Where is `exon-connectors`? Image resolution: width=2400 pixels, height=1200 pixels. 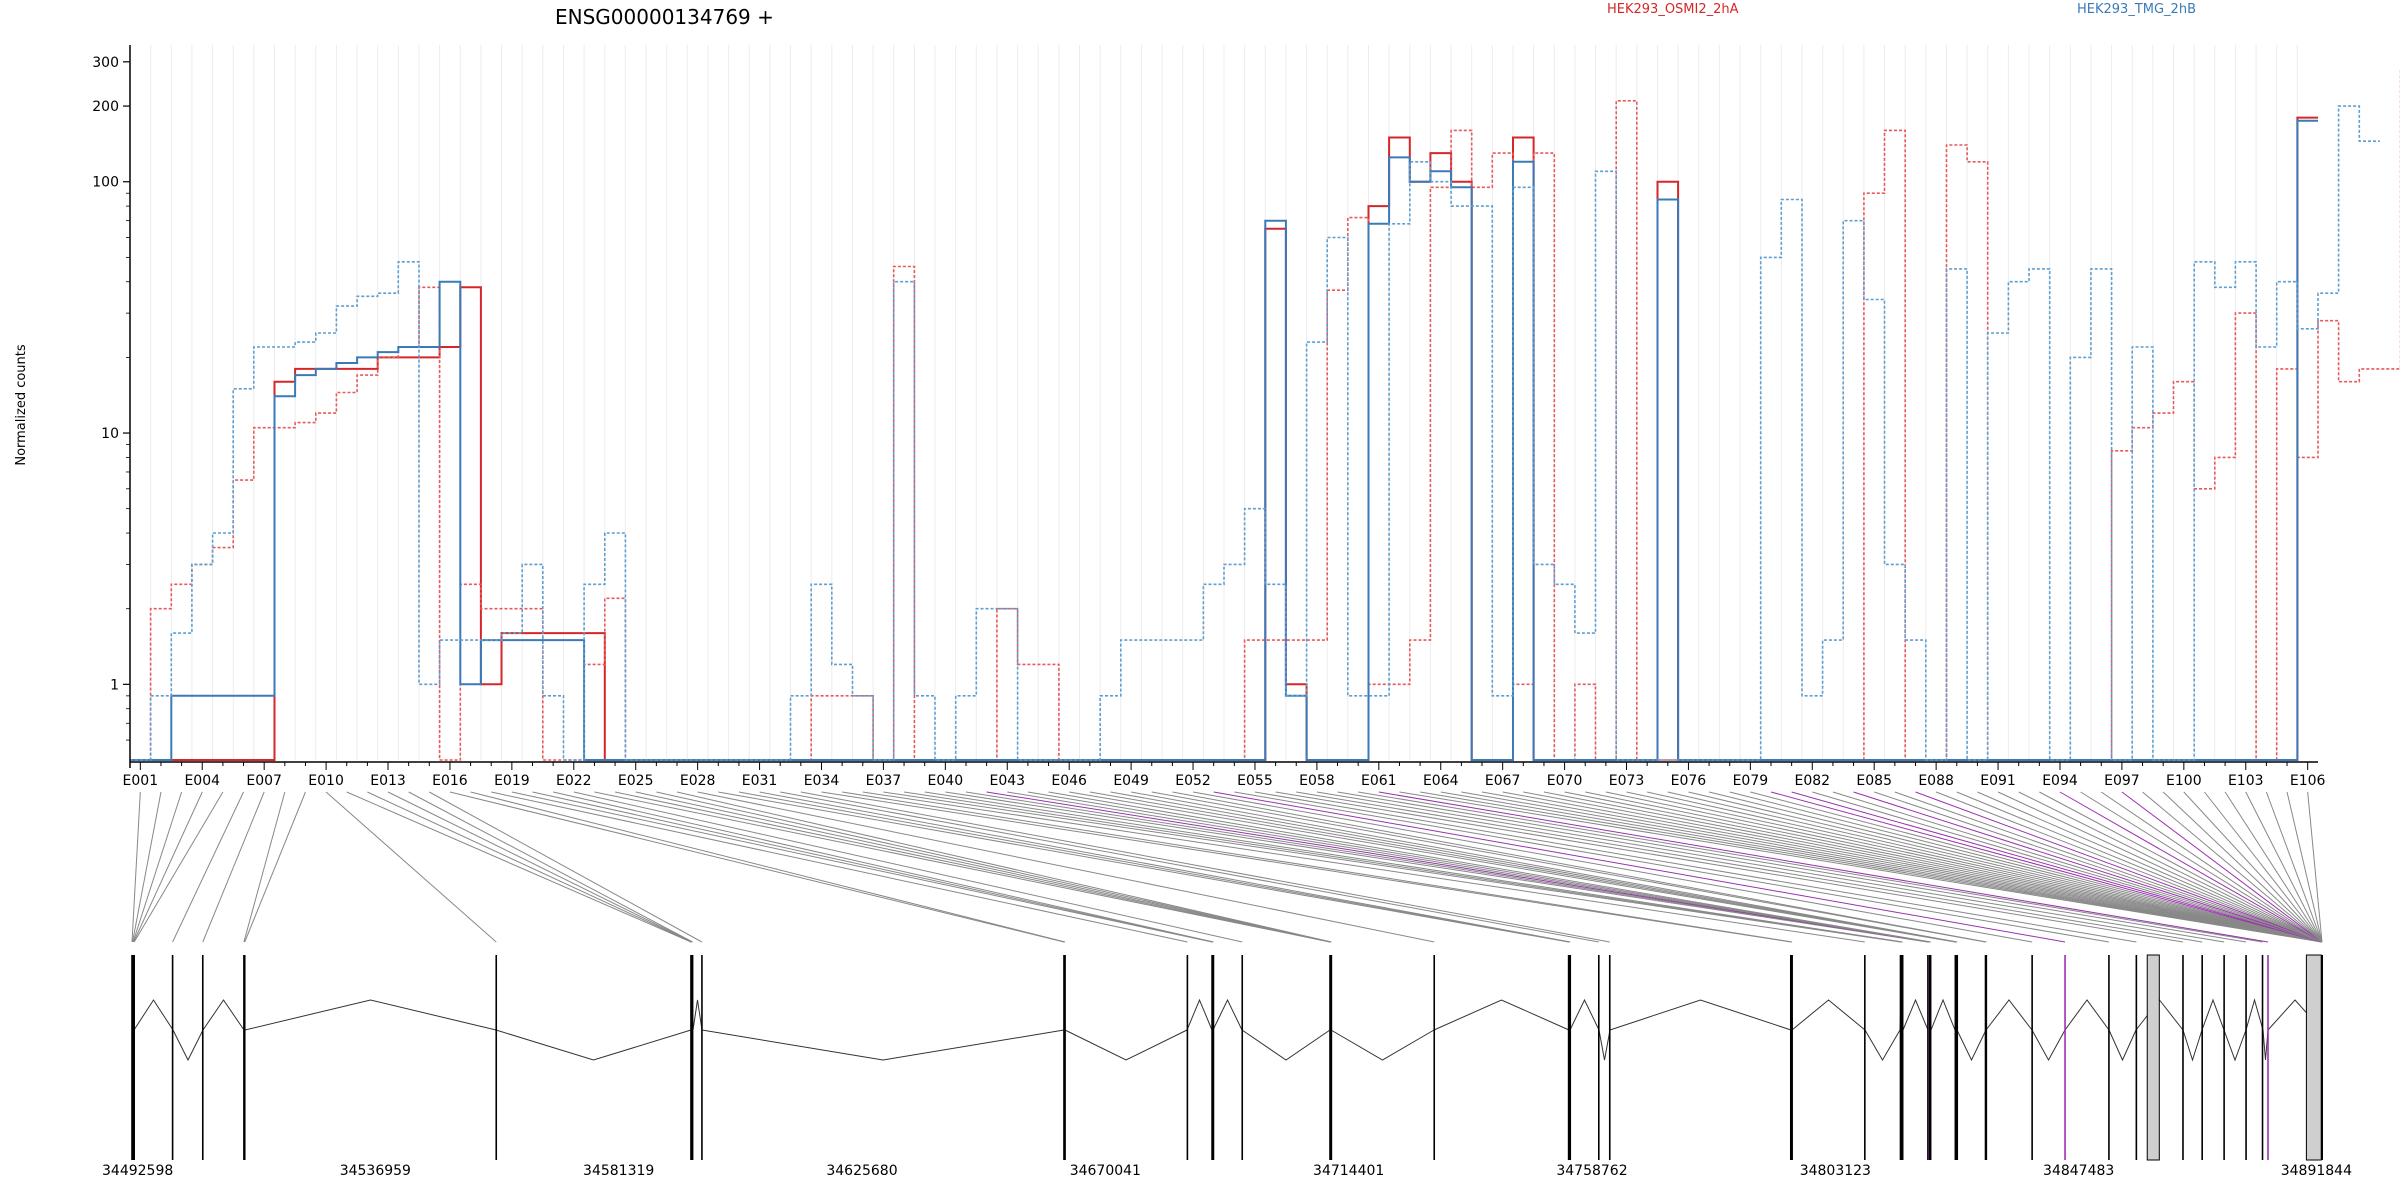 exon-connectors is located at coordinates (1227, 867).